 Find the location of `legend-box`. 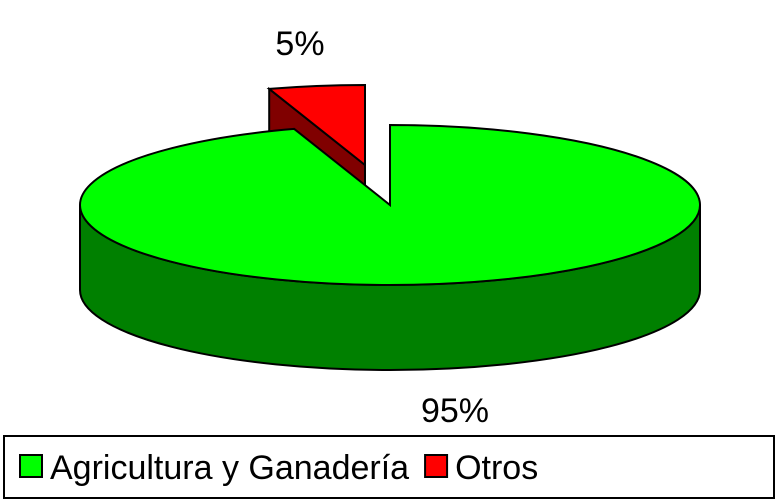

legend-box is located at coordinates (389, 467).